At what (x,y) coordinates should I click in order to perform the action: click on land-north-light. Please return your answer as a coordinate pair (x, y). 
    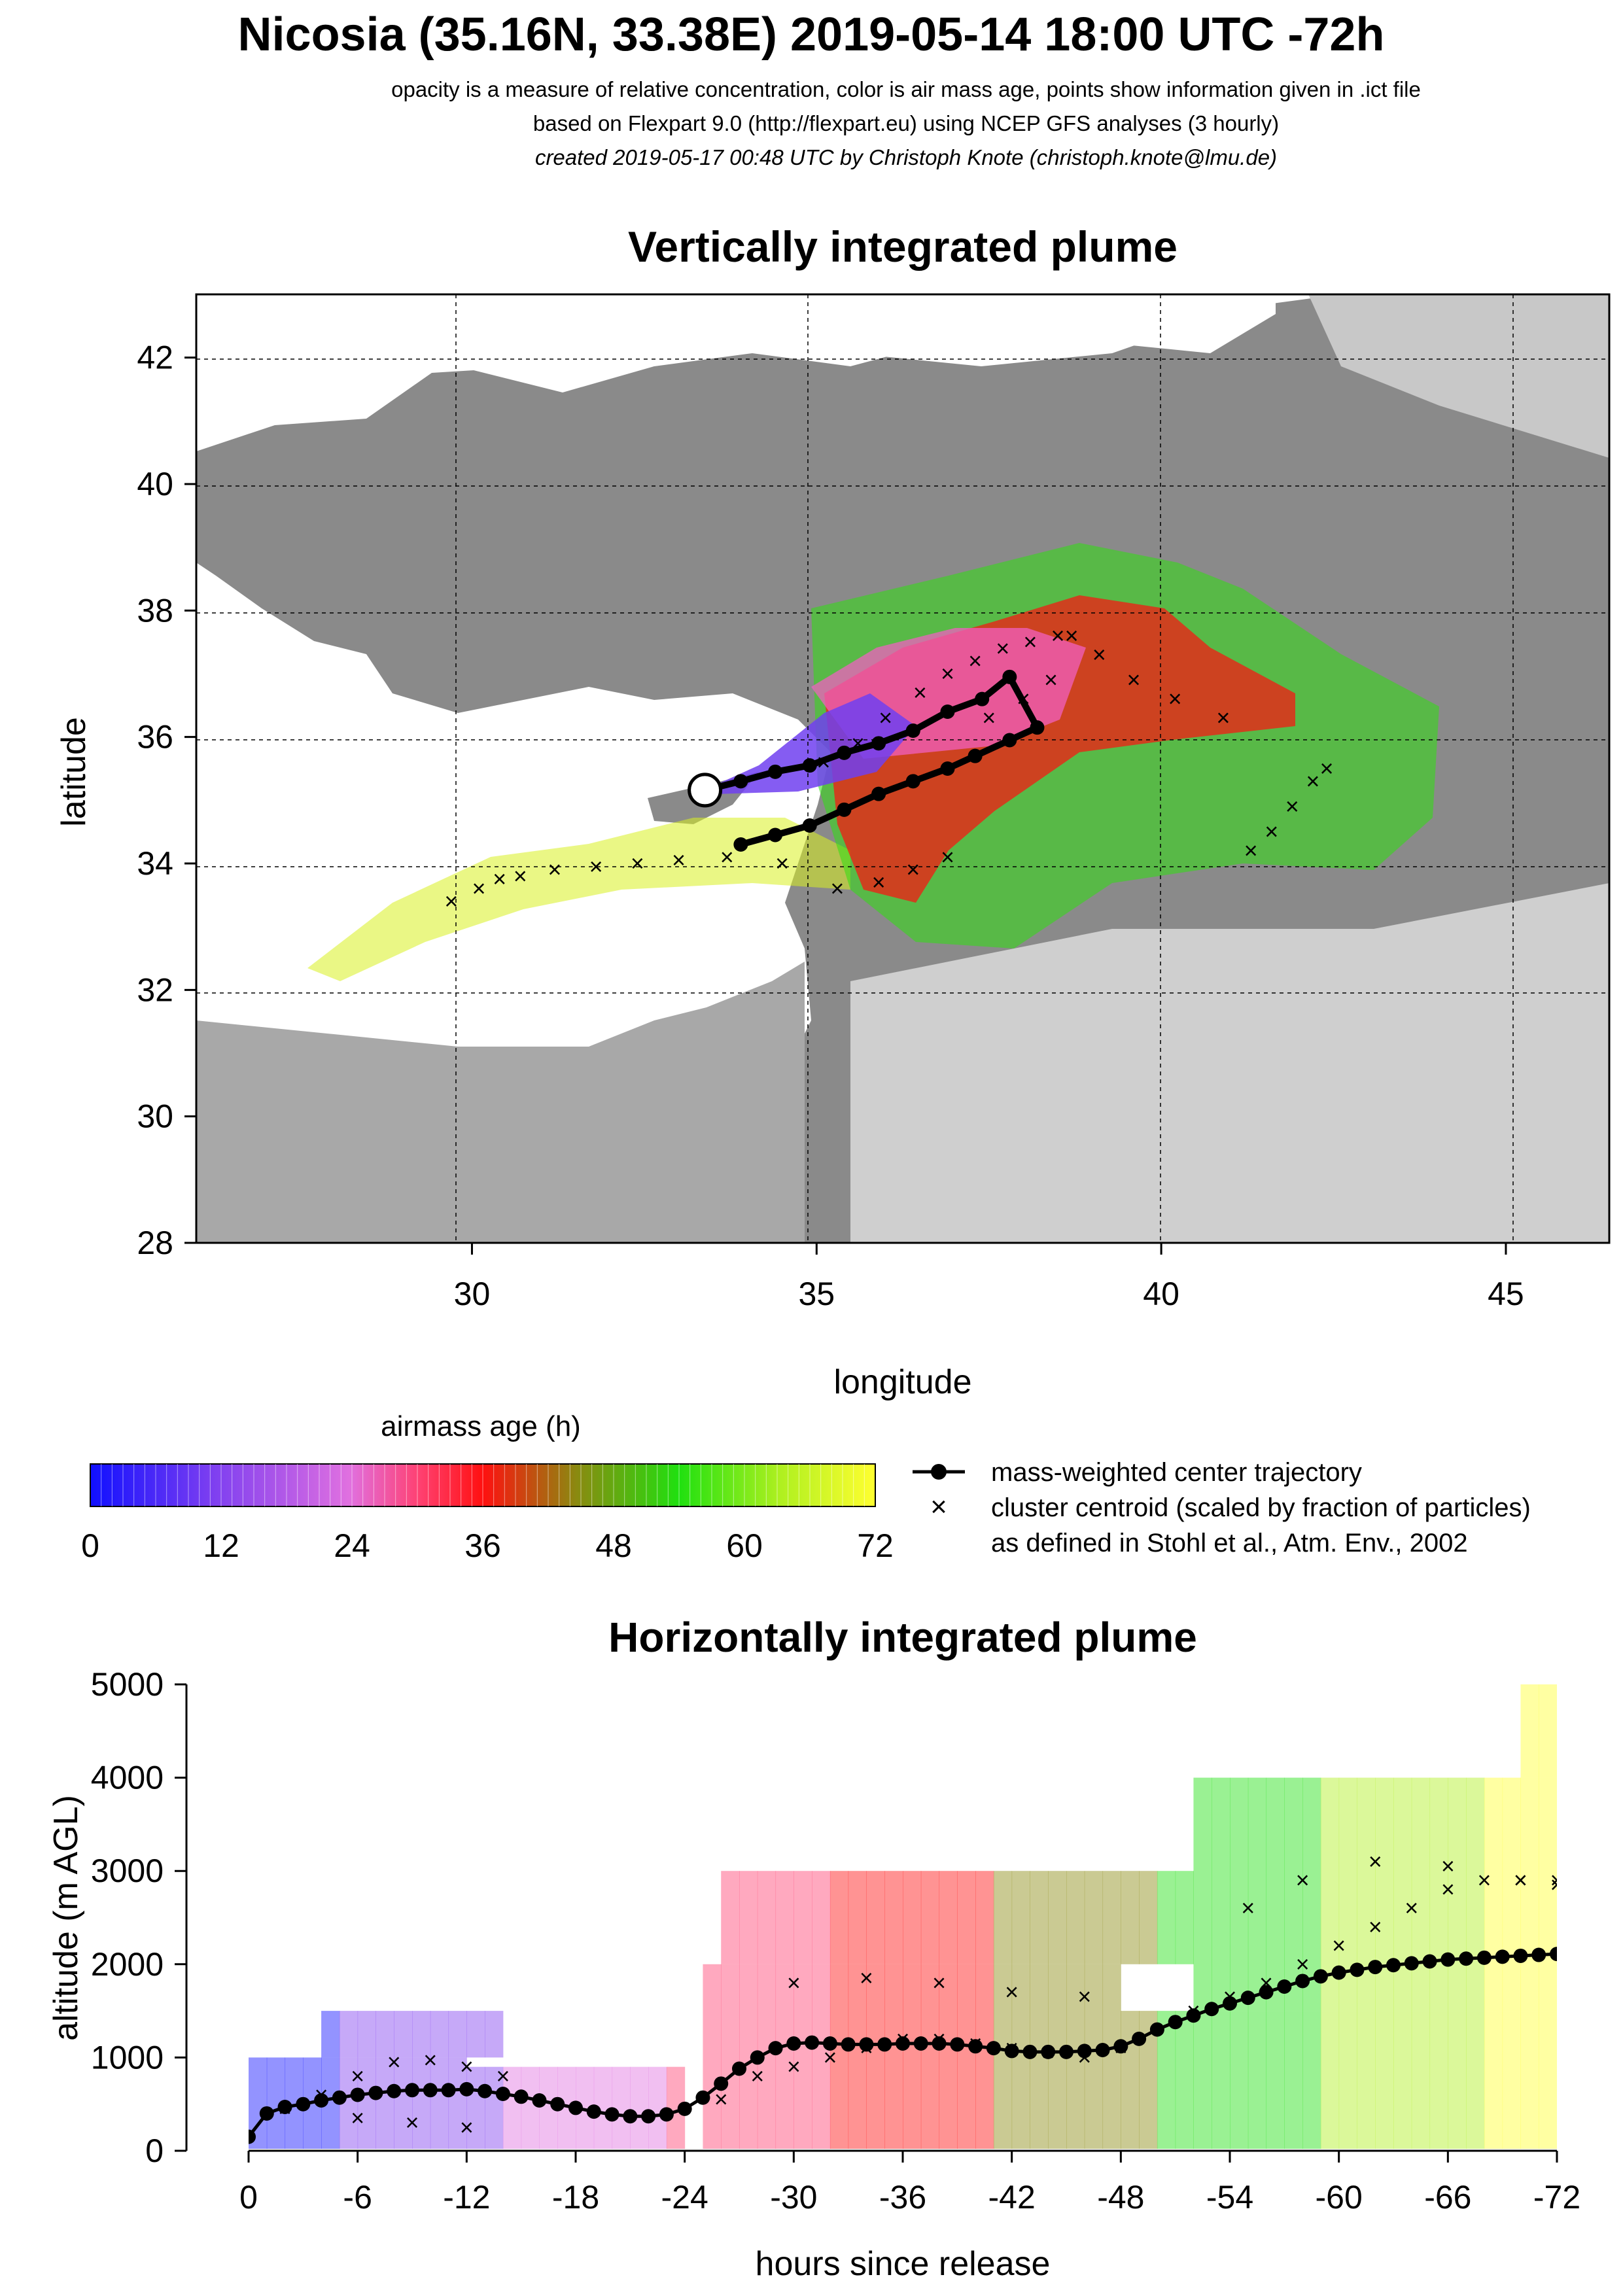
    Looking at the image, I should click on (1459, 376).